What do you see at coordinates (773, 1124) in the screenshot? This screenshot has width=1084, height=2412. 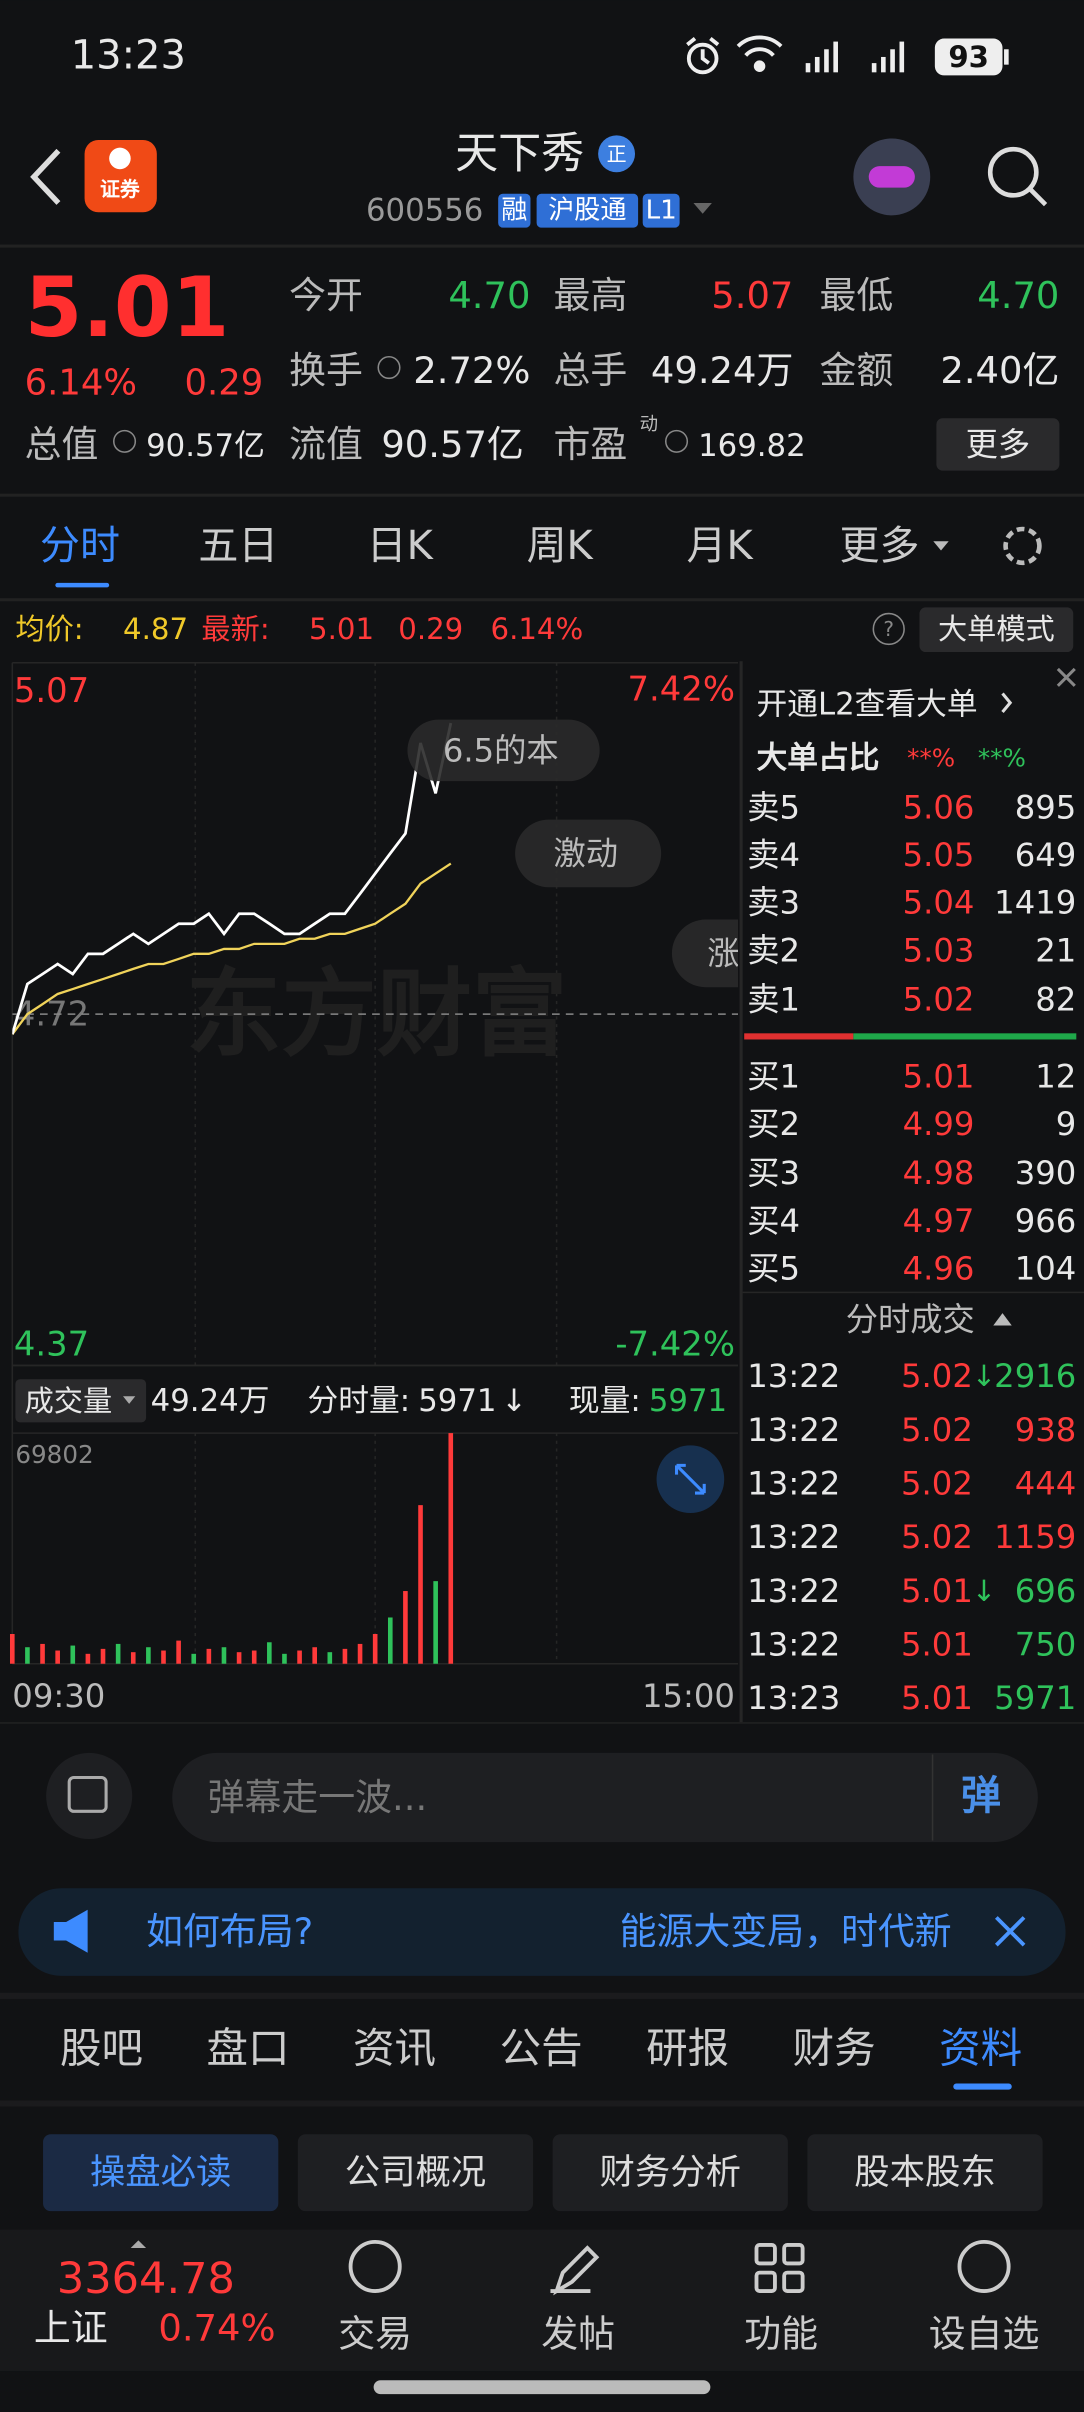 I see `book-label: 买2` at bounding box center [773, 1124].